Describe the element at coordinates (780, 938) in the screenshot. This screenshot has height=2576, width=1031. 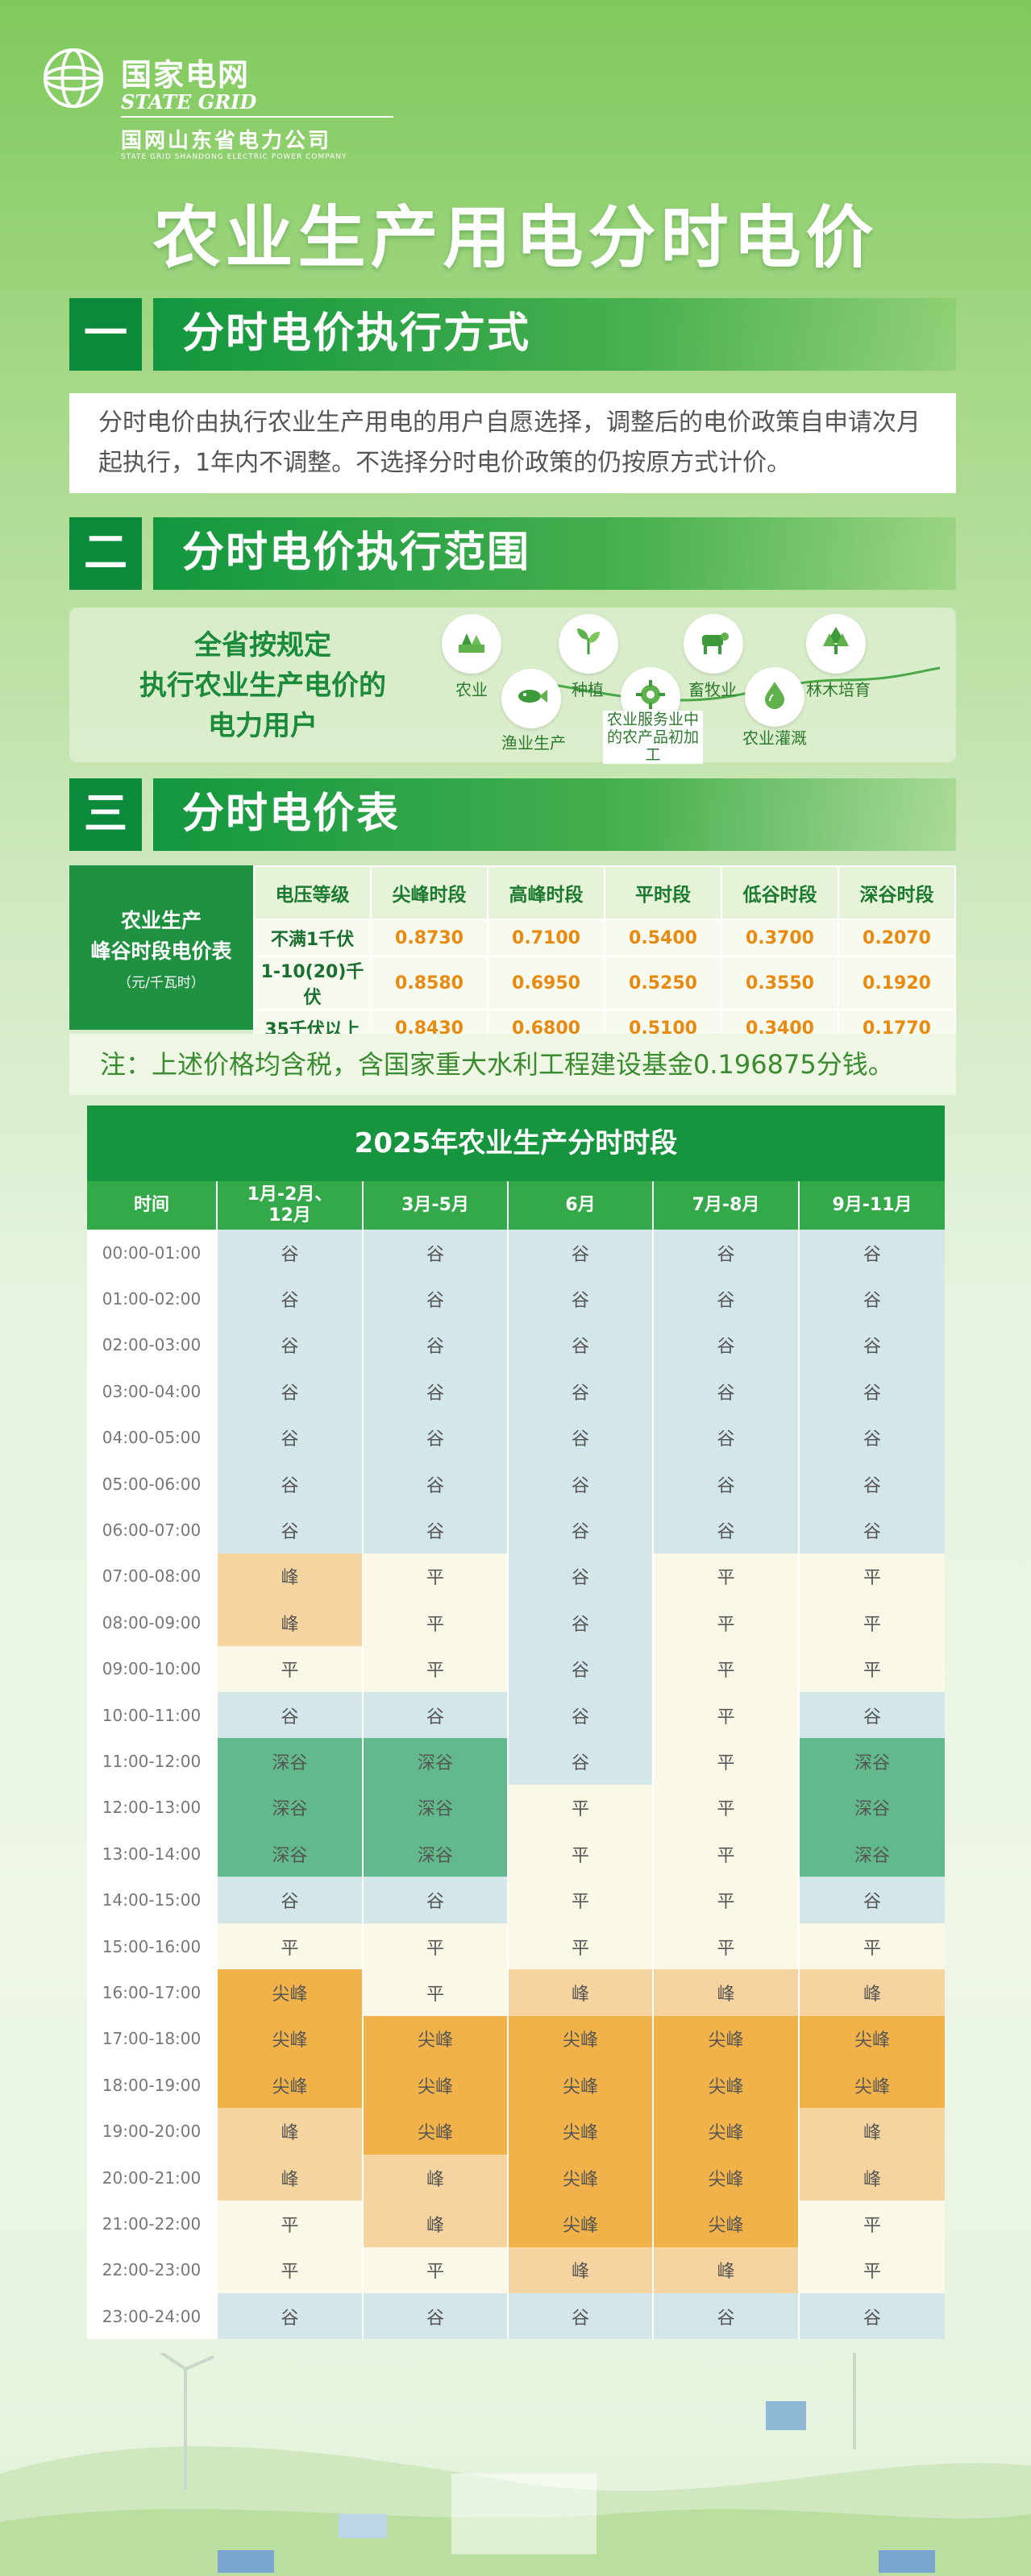
I see `price-cell: 0.3700` at that location.